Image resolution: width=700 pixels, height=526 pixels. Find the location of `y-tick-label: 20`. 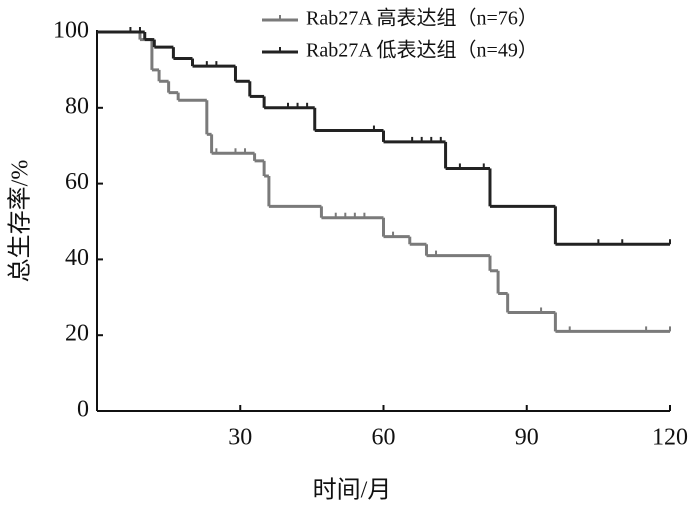

y-tick-label: 20 is located at coordinates (77, 334).